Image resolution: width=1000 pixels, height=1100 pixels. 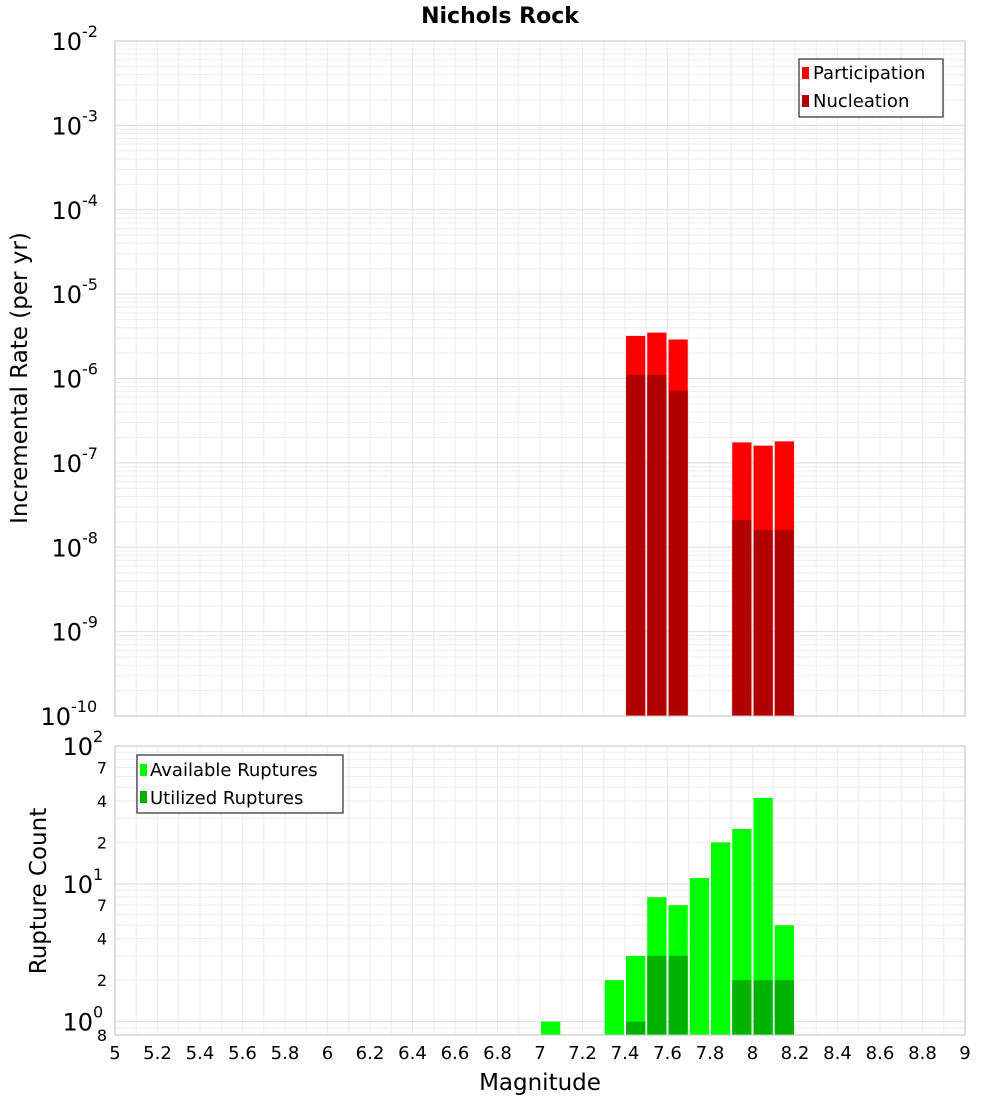 What do you see at coordinates (551, 1028) in the screenshot?
I see `bar-available-ruptures-7.05` at bounding box center [551, 1028].